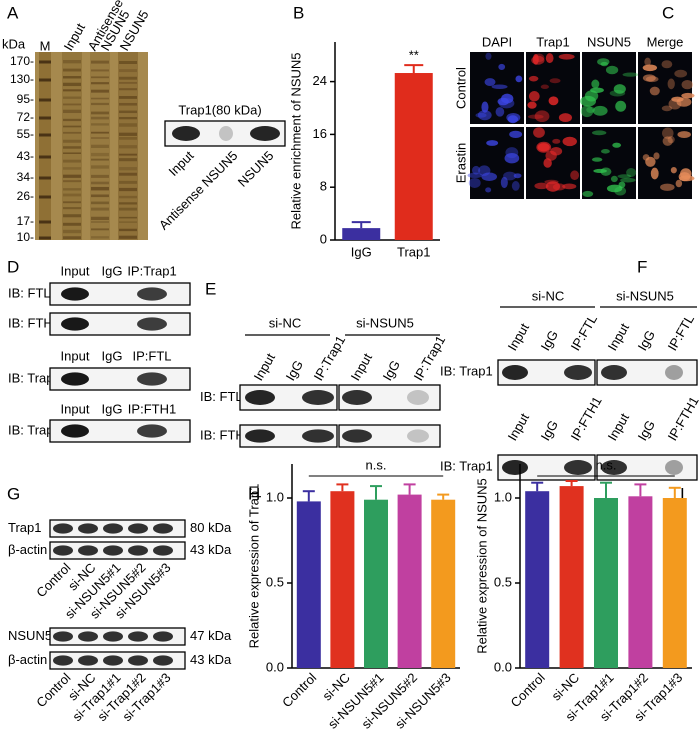  What do you see at coordinates (25, 99) in the screenshot?
I see `marker-label: 95-` at bounding box center [25, 99].